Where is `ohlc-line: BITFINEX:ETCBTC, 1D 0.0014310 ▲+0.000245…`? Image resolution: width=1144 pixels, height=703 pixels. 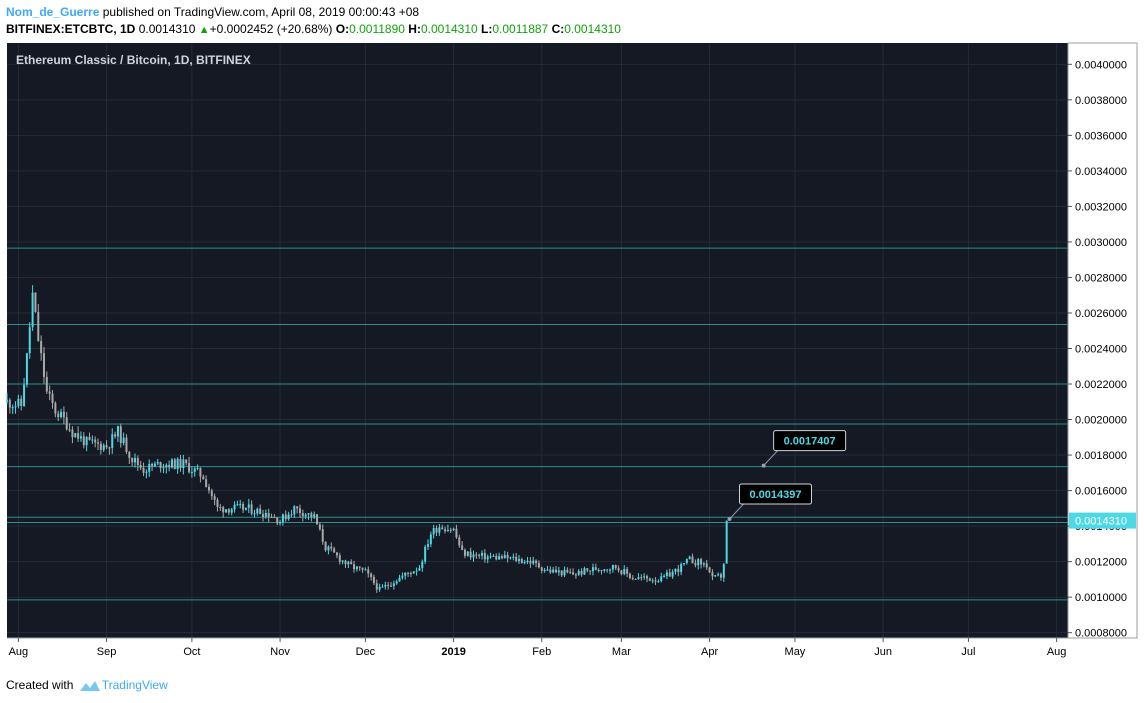 ohlc-line: BITFINEX:ETCBTC, 1D 0.0014310 ▲+0.000245… is located at coordinates (313, 29).